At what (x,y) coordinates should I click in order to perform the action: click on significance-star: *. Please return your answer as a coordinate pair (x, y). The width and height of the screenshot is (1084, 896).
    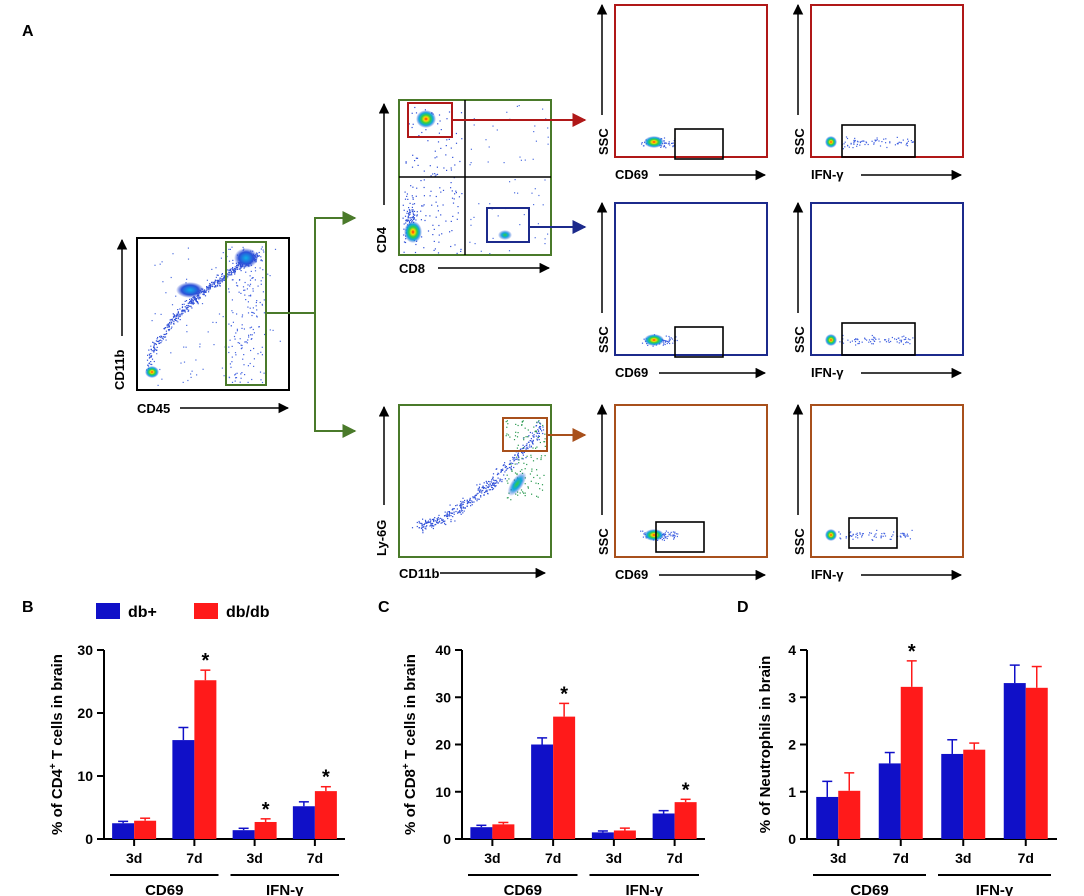
    Looking at the image, I should click on (686, 790).